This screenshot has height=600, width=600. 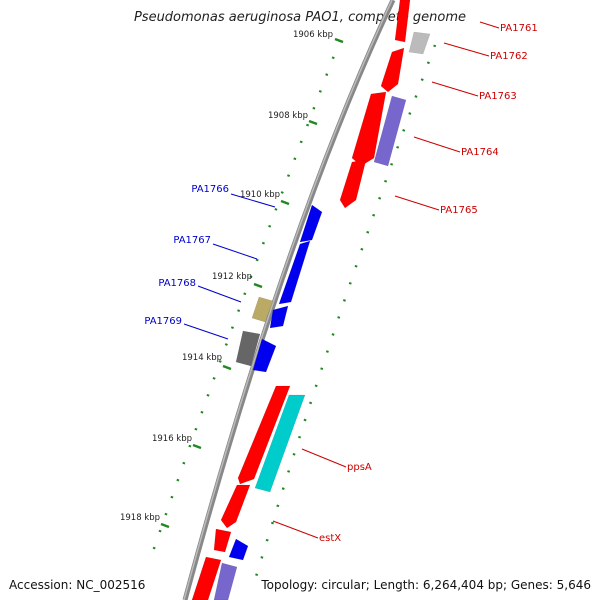 What do you see at coordinates (232, 277) in the screenshot?
I see `scale-tick-label: 1912 kbp` at bounding box center [232, 277].